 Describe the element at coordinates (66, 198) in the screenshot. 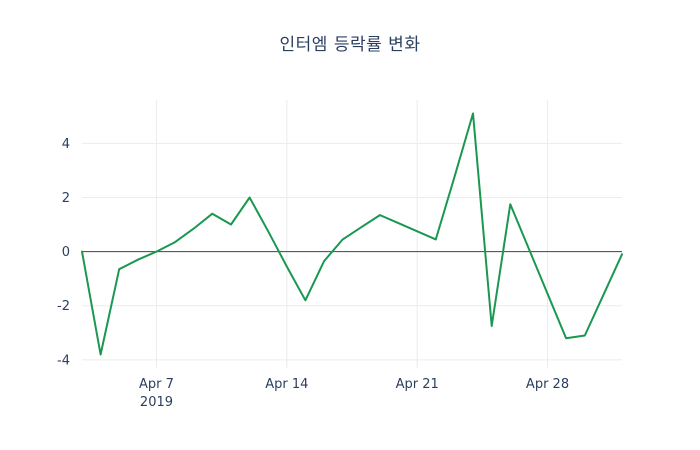

I see `y-tick-label: 2` at that location.